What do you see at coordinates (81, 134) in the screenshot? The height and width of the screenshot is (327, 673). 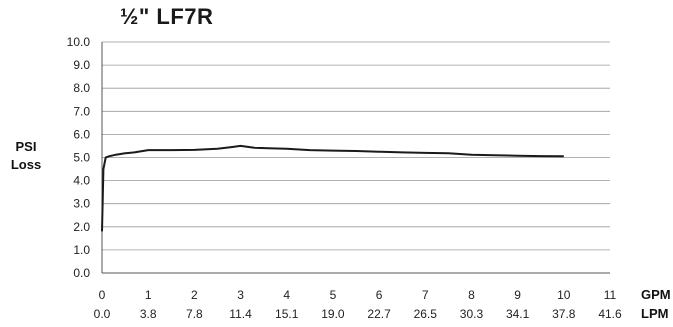 I see `y-tick-label: 6.0` at bounding box center [81, 134].